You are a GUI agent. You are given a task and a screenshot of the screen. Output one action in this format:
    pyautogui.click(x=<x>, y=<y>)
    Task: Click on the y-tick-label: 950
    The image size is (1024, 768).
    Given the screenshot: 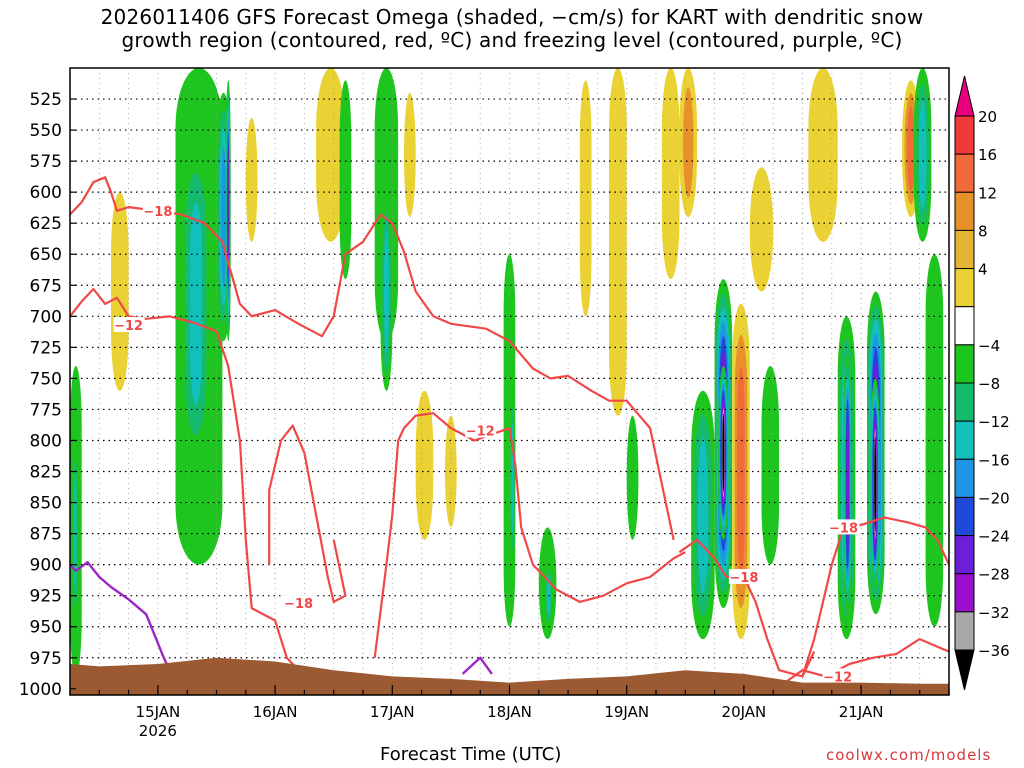 What is the action you would take?
    pyautogui.click(x=46, y=628)
    